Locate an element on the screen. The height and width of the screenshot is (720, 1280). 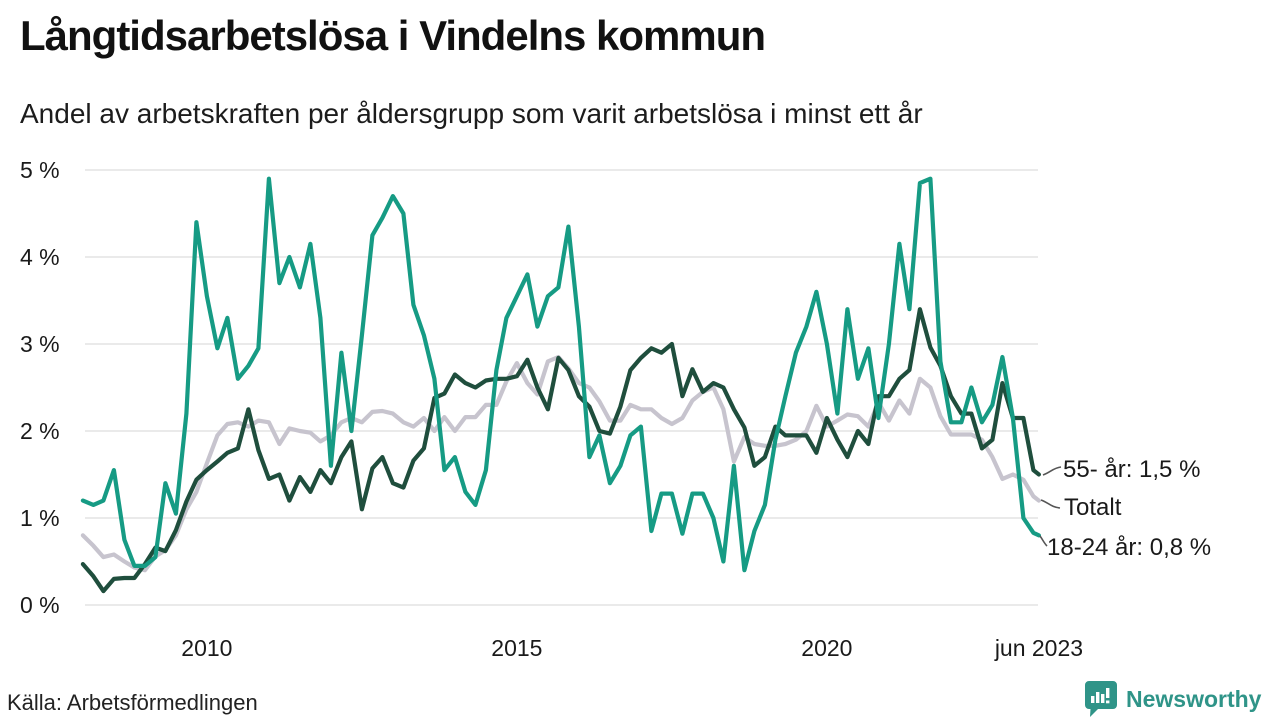
leader-line-older is located at coordinates (1052, 471).